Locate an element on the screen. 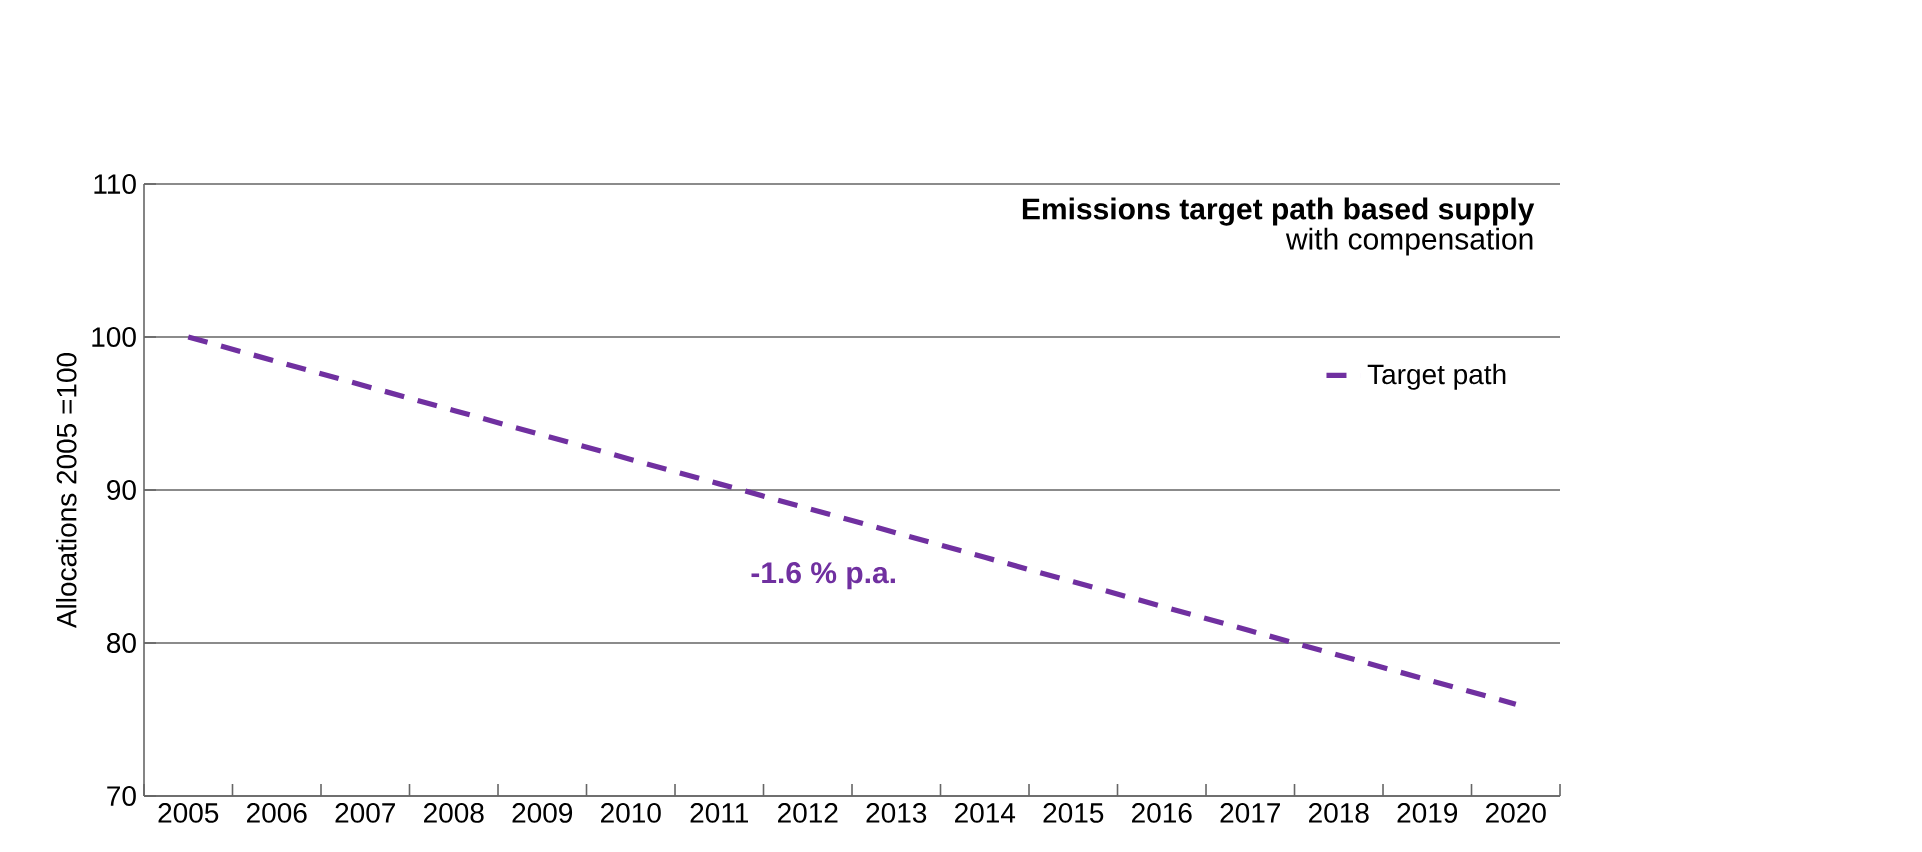 The width and height of the screenshot is (1922, 852). x-tick-label: 2013 is located at coordinates (896, 813).